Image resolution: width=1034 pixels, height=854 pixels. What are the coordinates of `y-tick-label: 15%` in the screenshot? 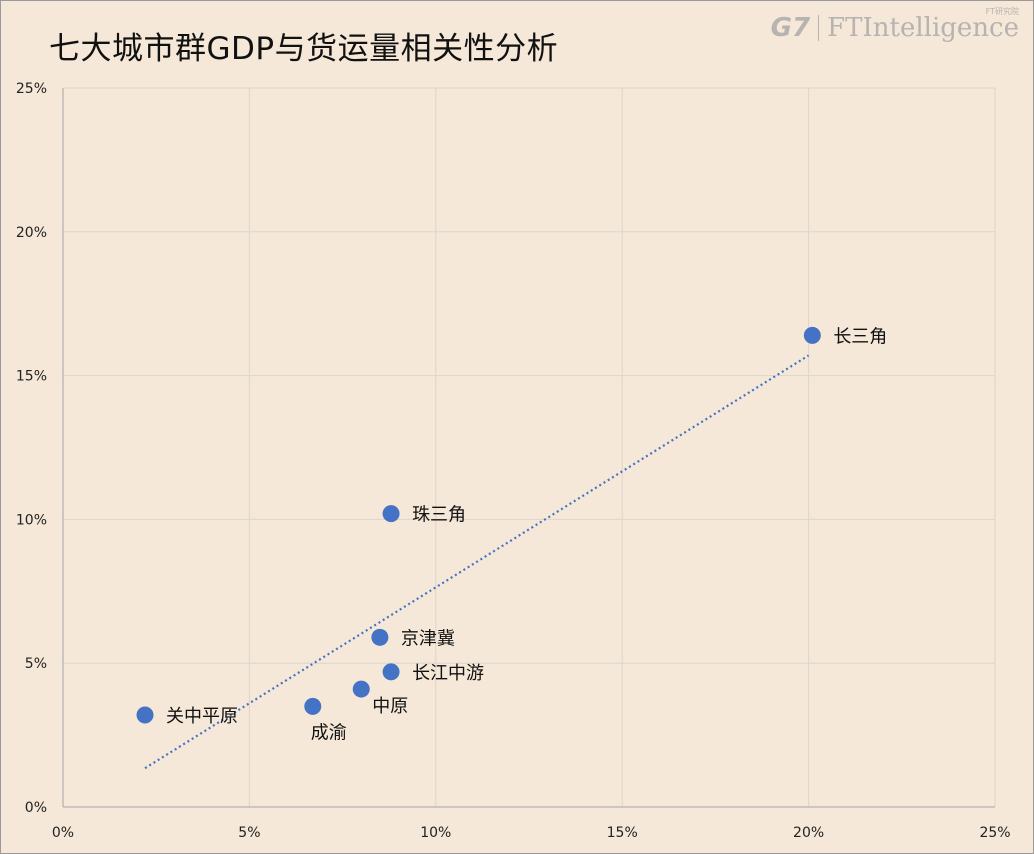 It's located at (31, 377).